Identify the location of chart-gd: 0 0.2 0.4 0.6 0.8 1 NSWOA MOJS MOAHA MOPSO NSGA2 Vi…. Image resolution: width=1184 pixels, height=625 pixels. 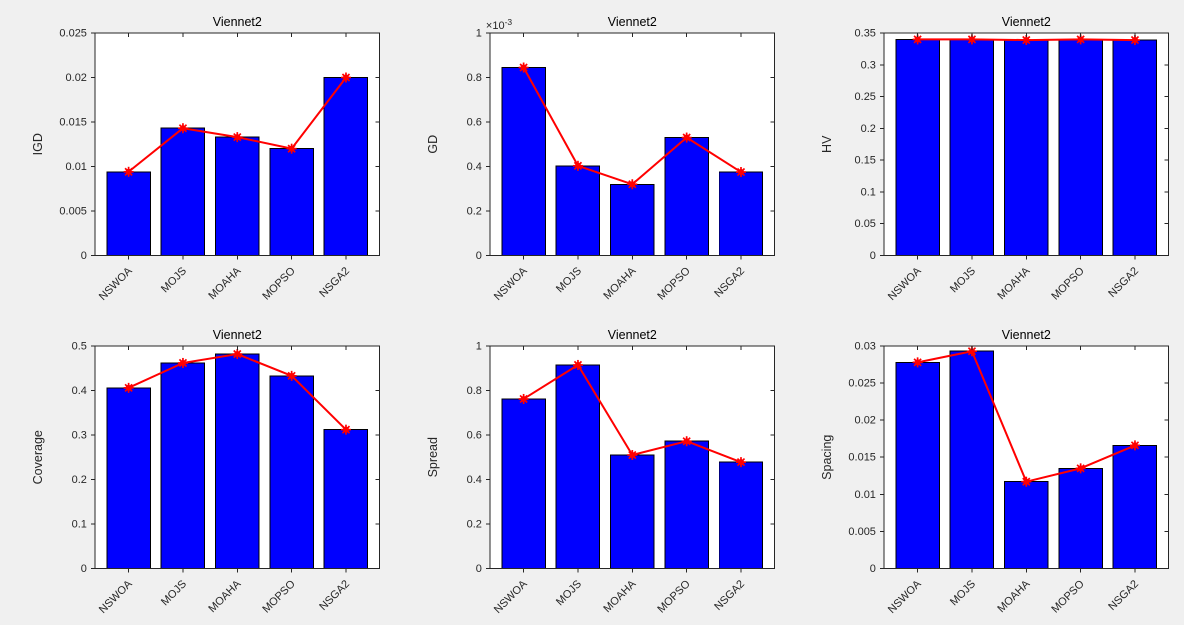
(600, 159).